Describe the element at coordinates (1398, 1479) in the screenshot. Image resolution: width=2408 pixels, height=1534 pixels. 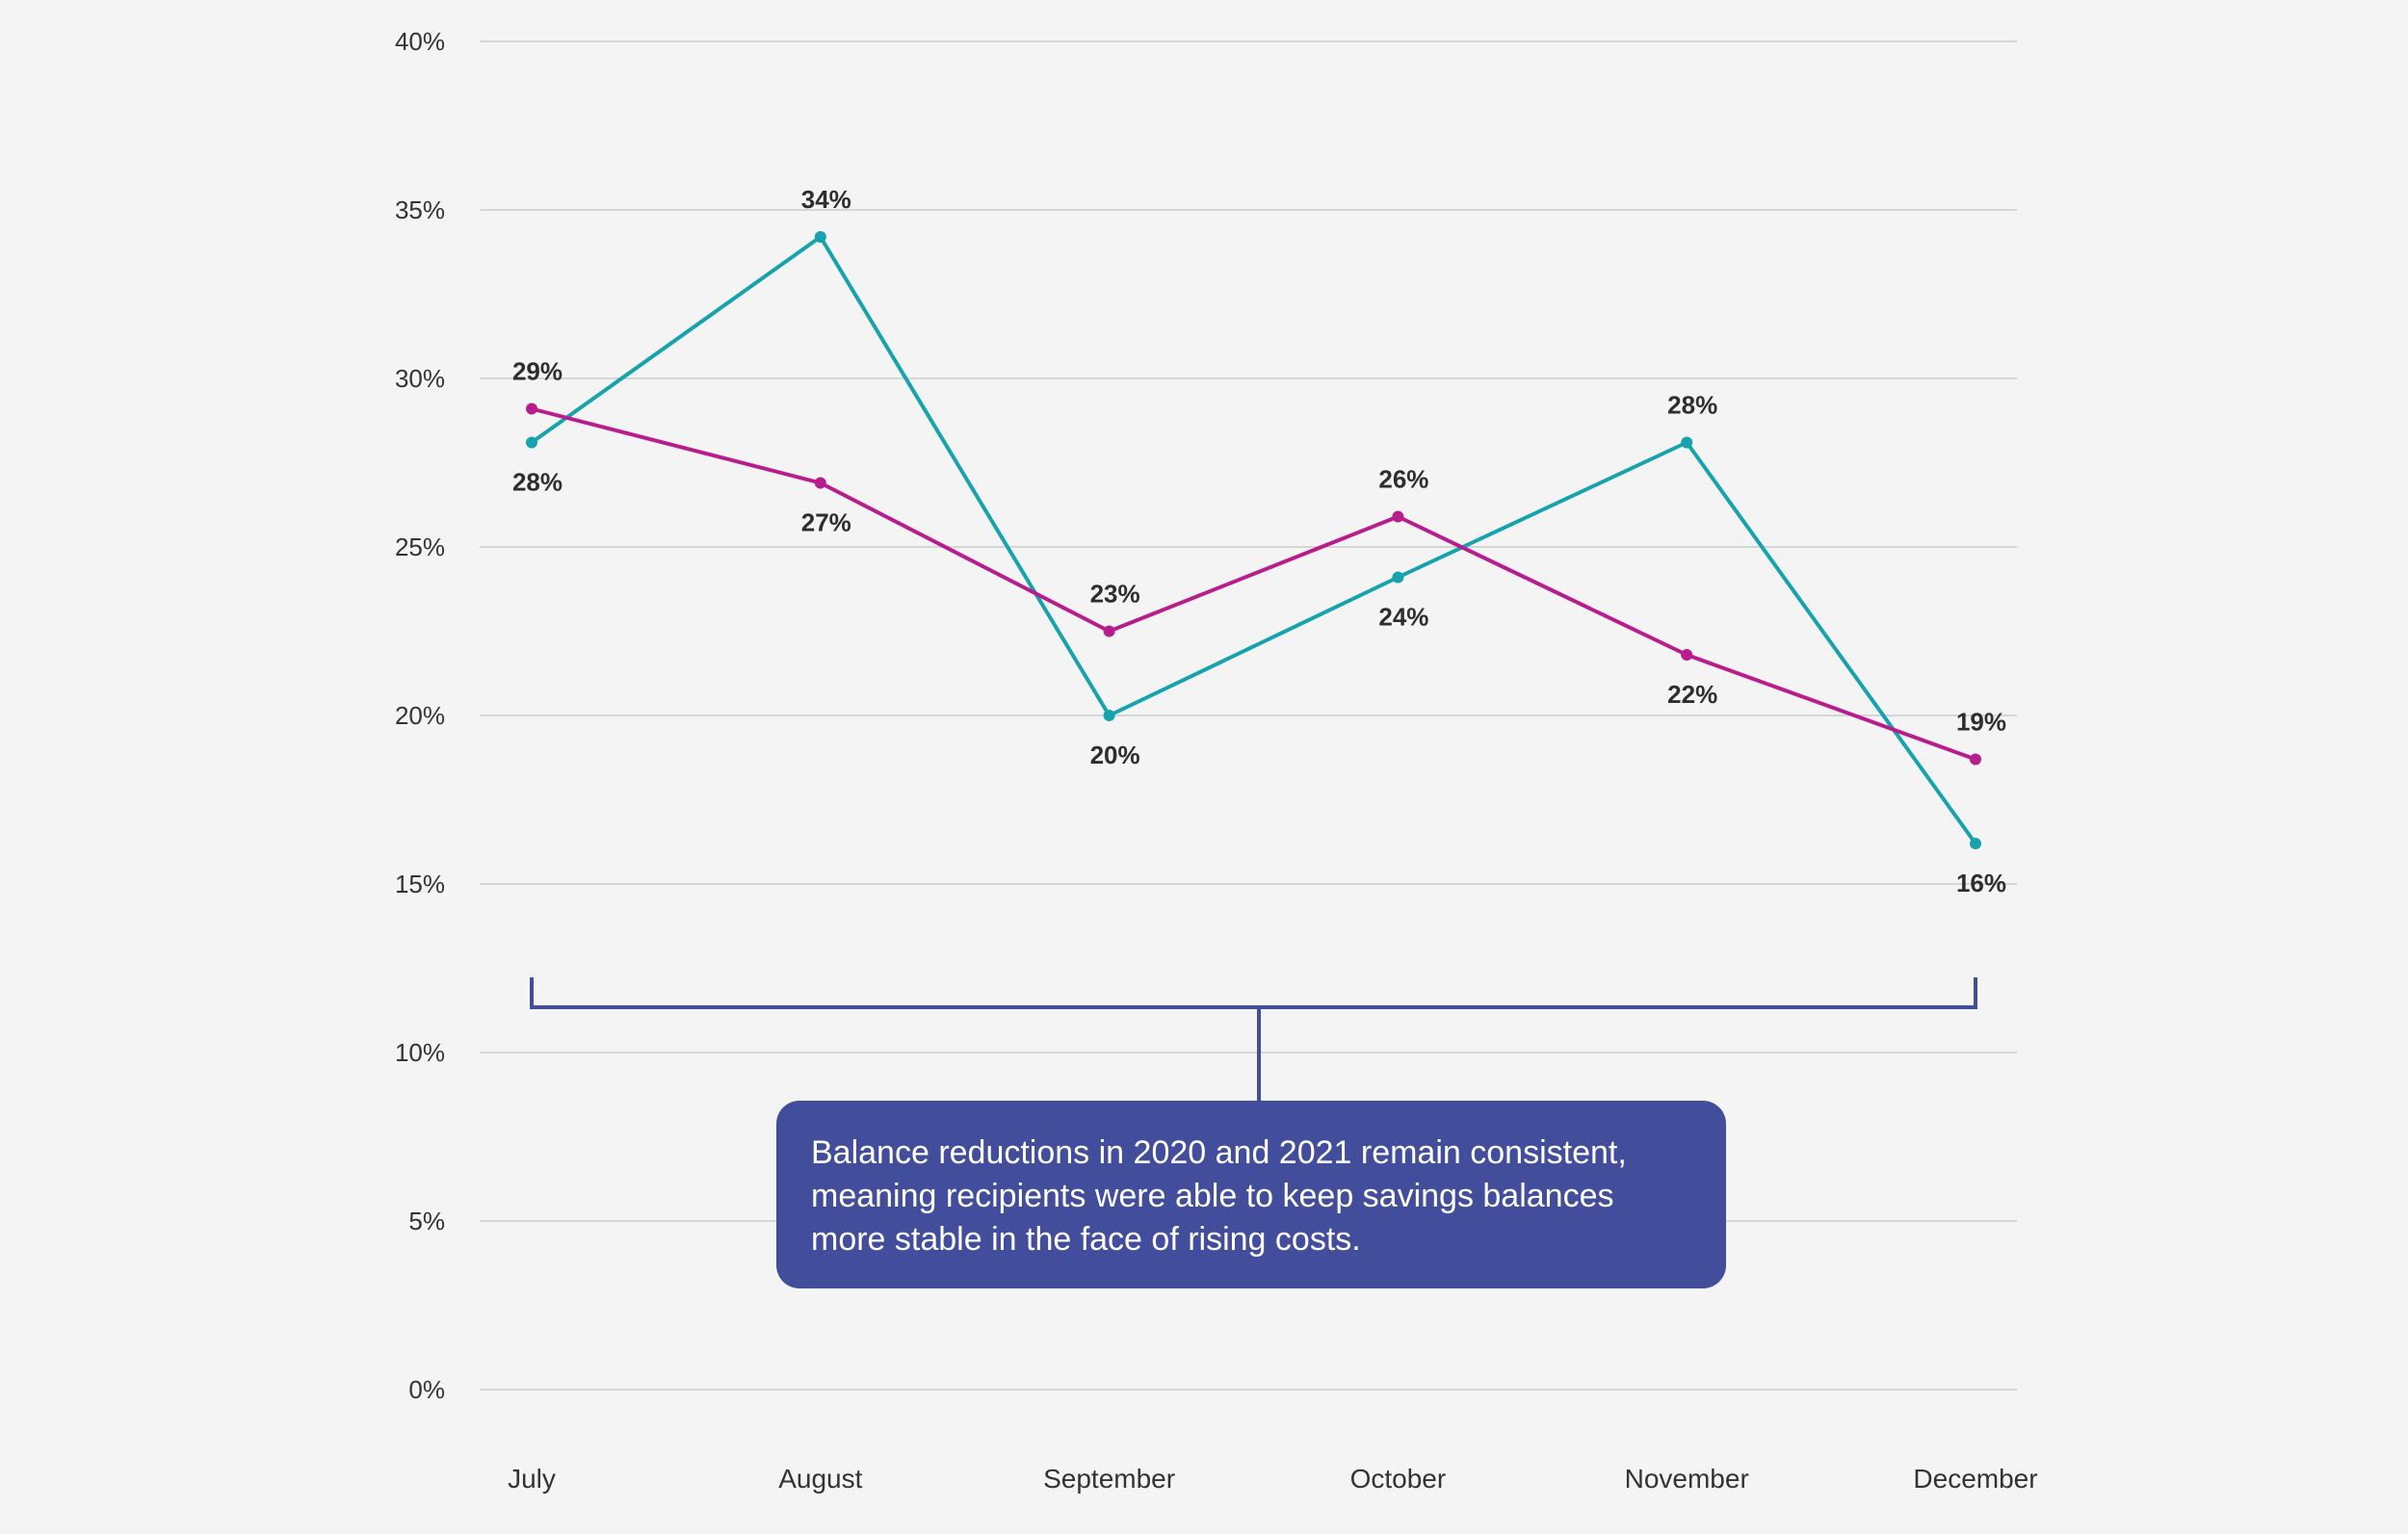
I see `x-tick-label: October` at that location.